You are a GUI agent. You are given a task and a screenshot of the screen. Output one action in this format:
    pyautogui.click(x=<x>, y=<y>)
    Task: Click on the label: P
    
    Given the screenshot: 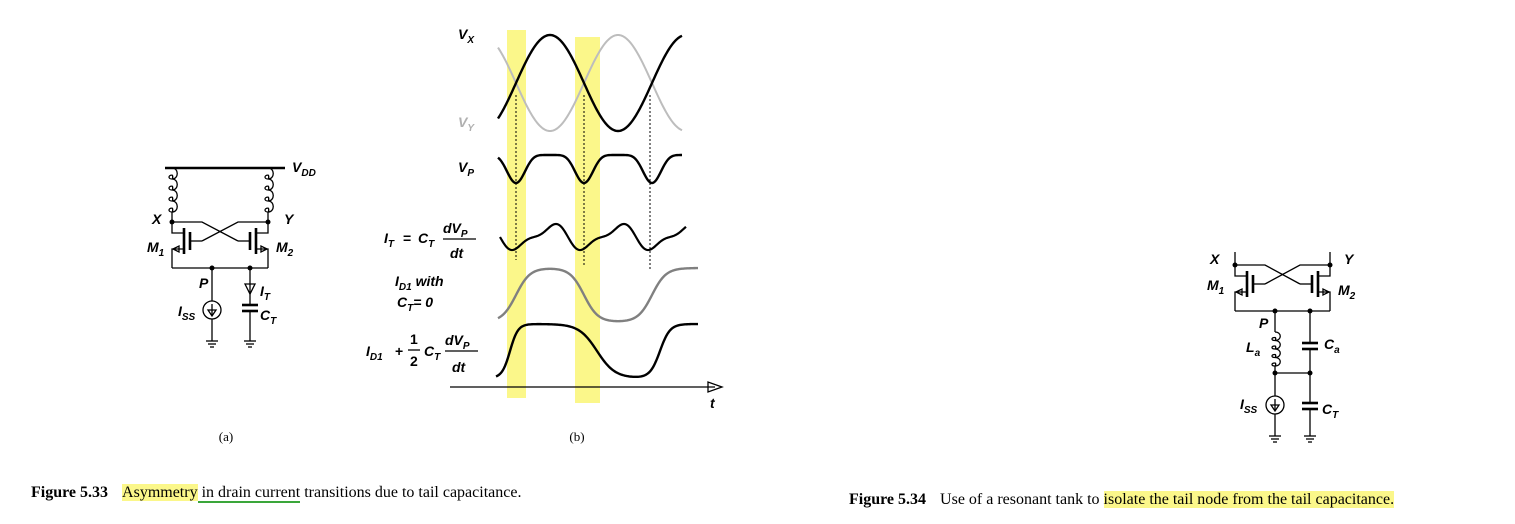 What is the action you would take?
    pyautogui.click(x=204, y=283)
    